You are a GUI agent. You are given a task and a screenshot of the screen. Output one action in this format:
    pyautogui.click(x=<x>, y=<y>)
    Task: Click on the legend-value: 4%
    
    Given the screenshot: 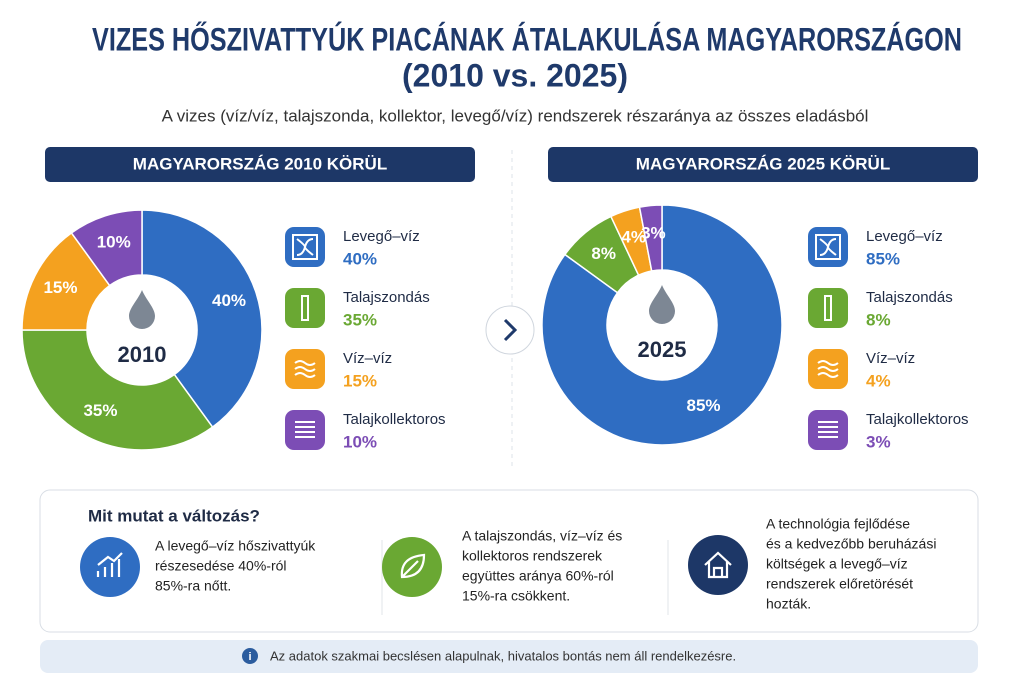 What is the action you would take?
    pyautogui.click(x=878, y=380)
    